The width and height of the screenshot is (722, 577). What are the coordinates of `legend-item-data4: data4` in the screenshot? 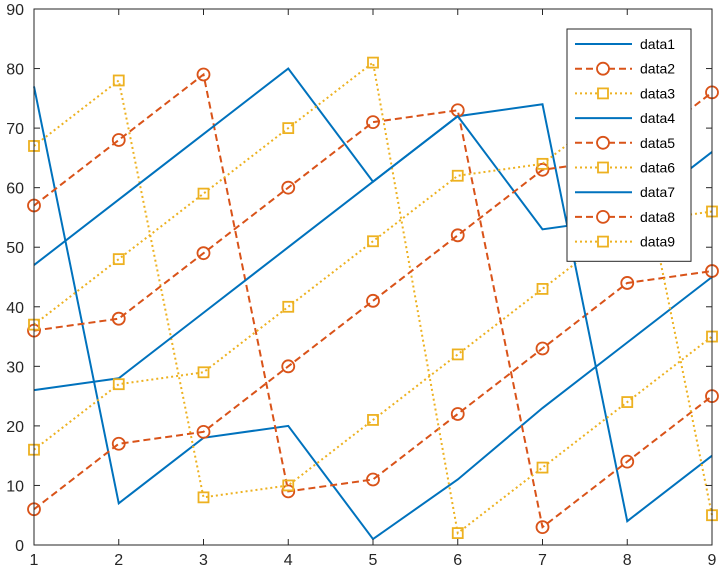 It's located at (625, 118).